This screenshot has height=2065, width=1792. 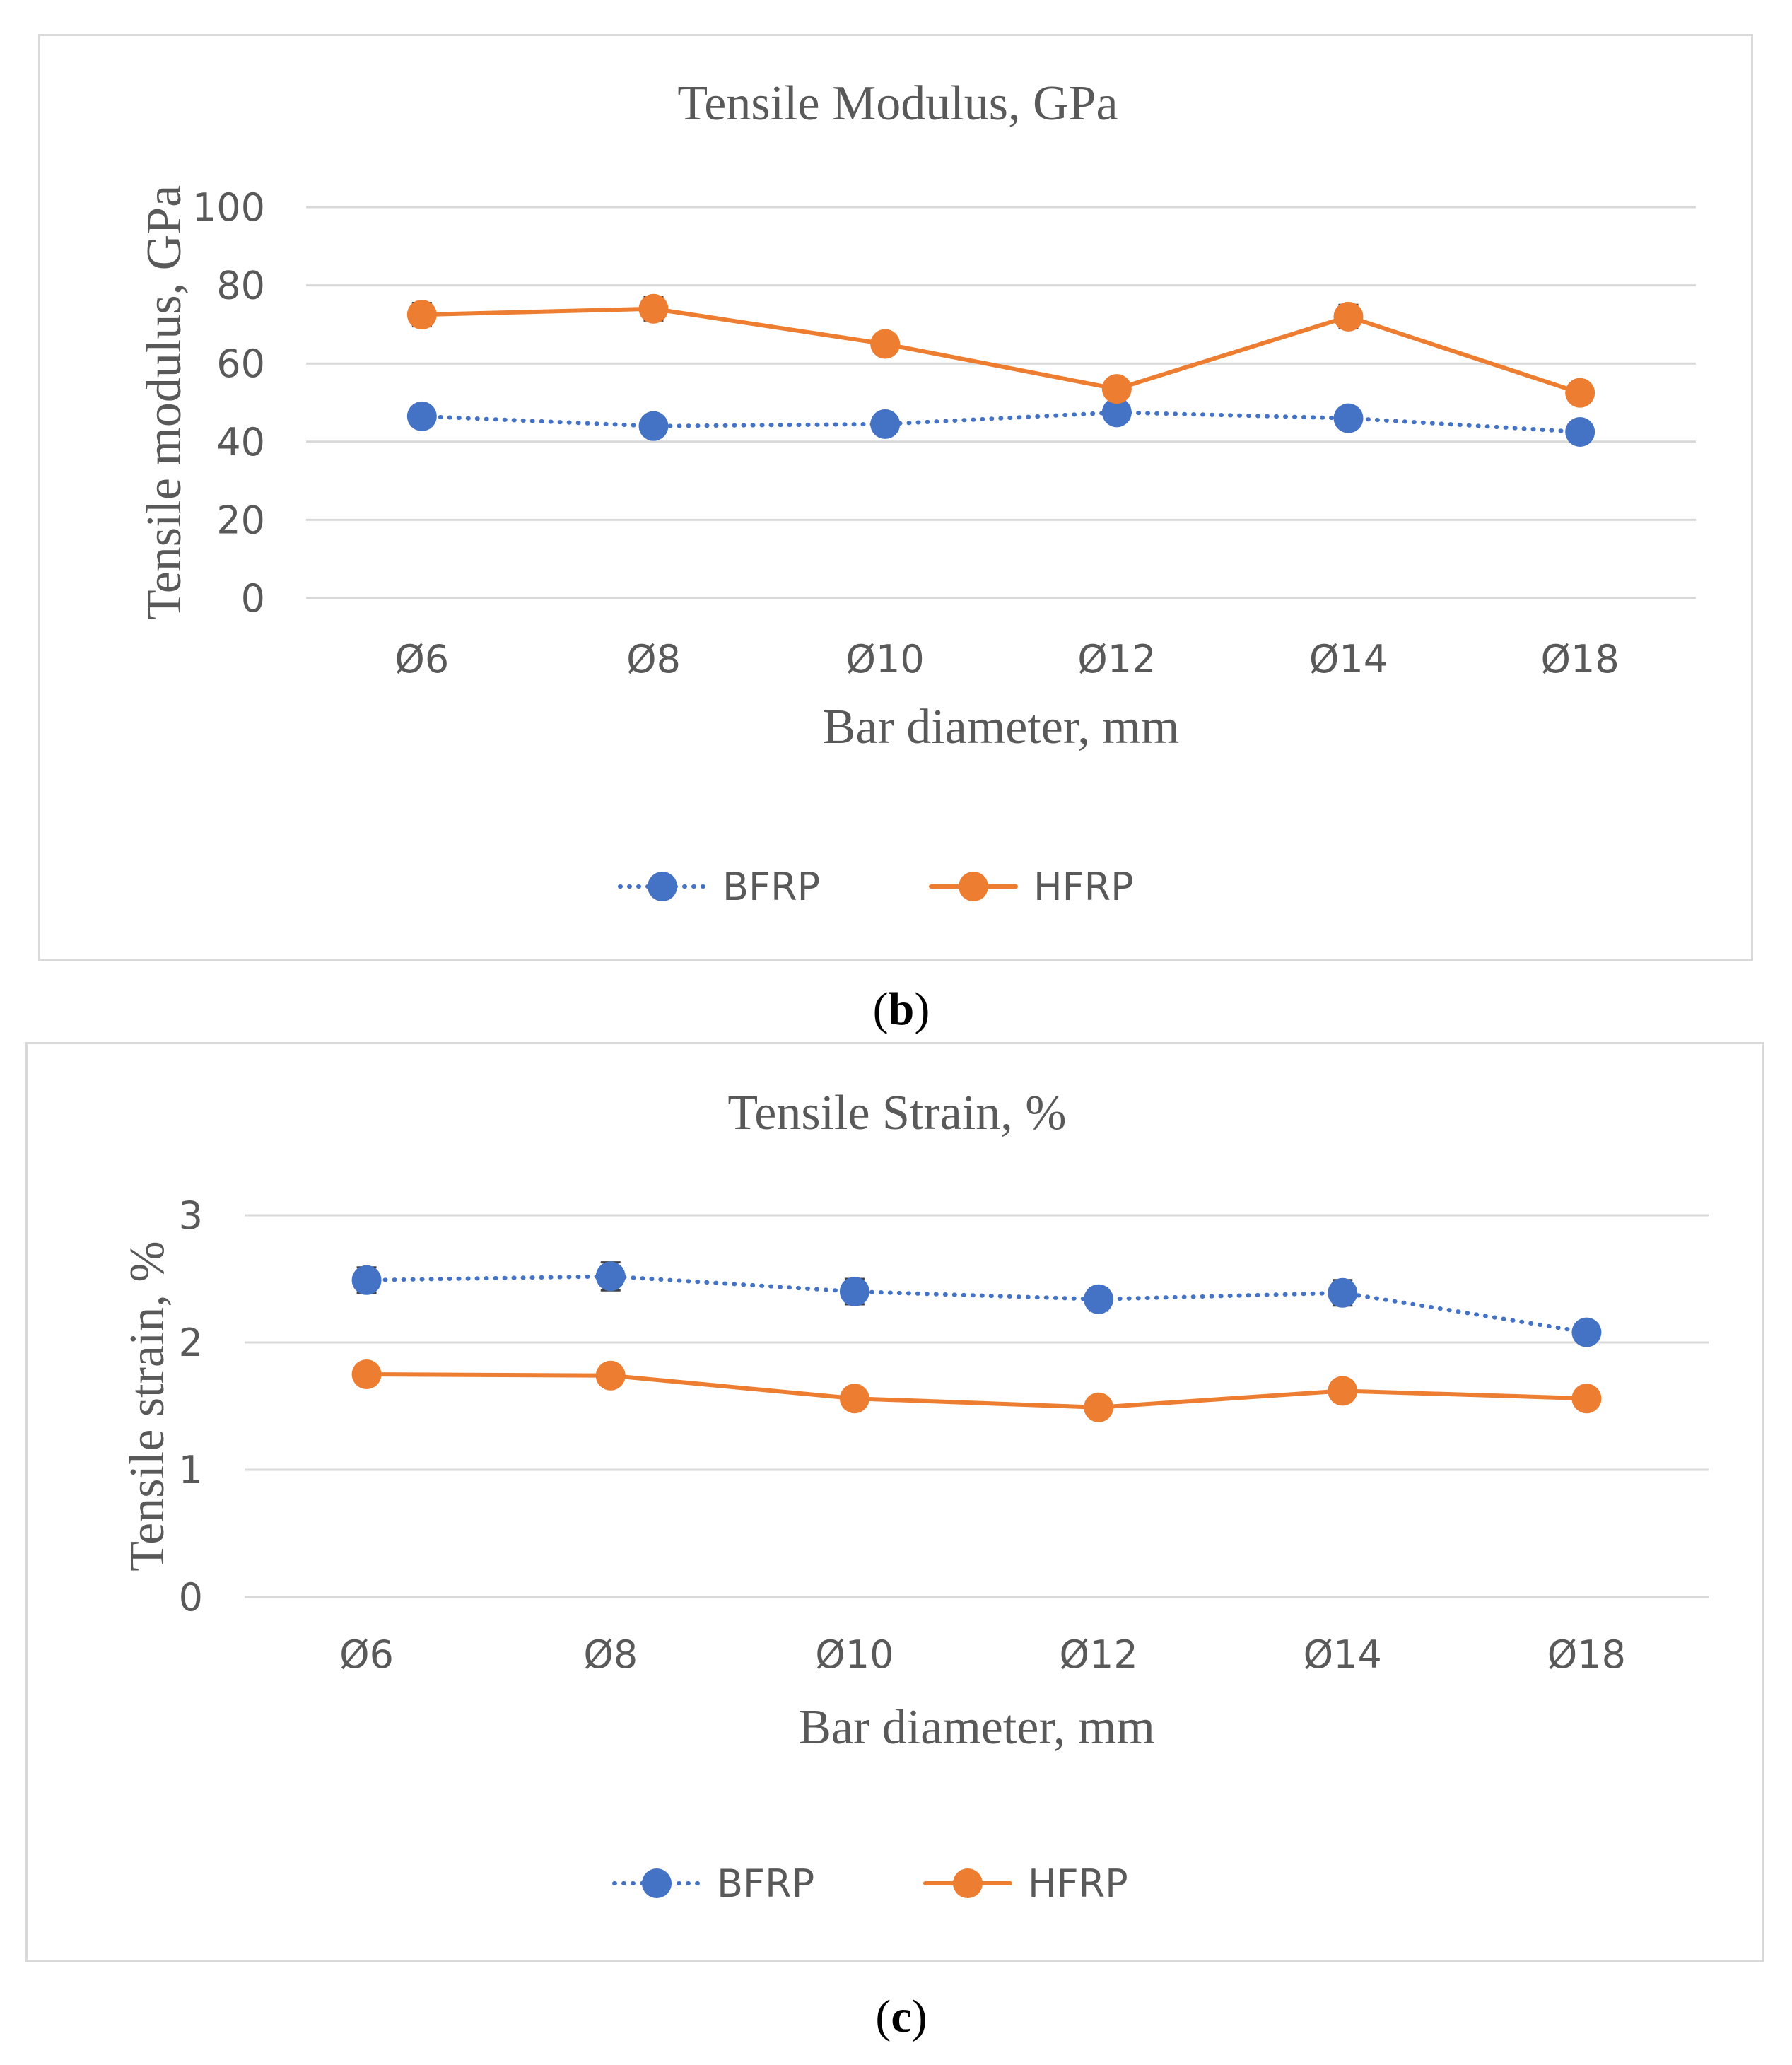 I want to click on chart-b-x-tick-label: Ø8, so click(x=653, y=659).